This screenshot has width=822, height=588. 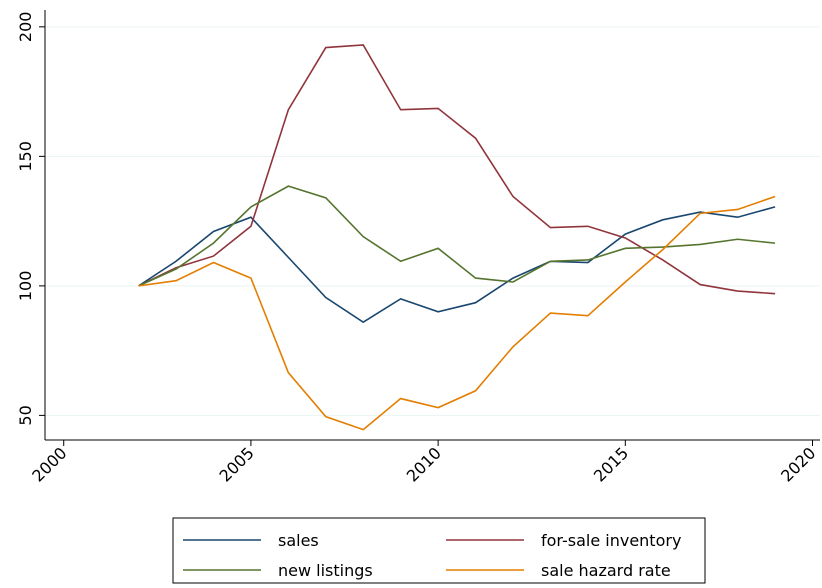 I want to click on legend-label: new listings, so click(x=325, y=570).